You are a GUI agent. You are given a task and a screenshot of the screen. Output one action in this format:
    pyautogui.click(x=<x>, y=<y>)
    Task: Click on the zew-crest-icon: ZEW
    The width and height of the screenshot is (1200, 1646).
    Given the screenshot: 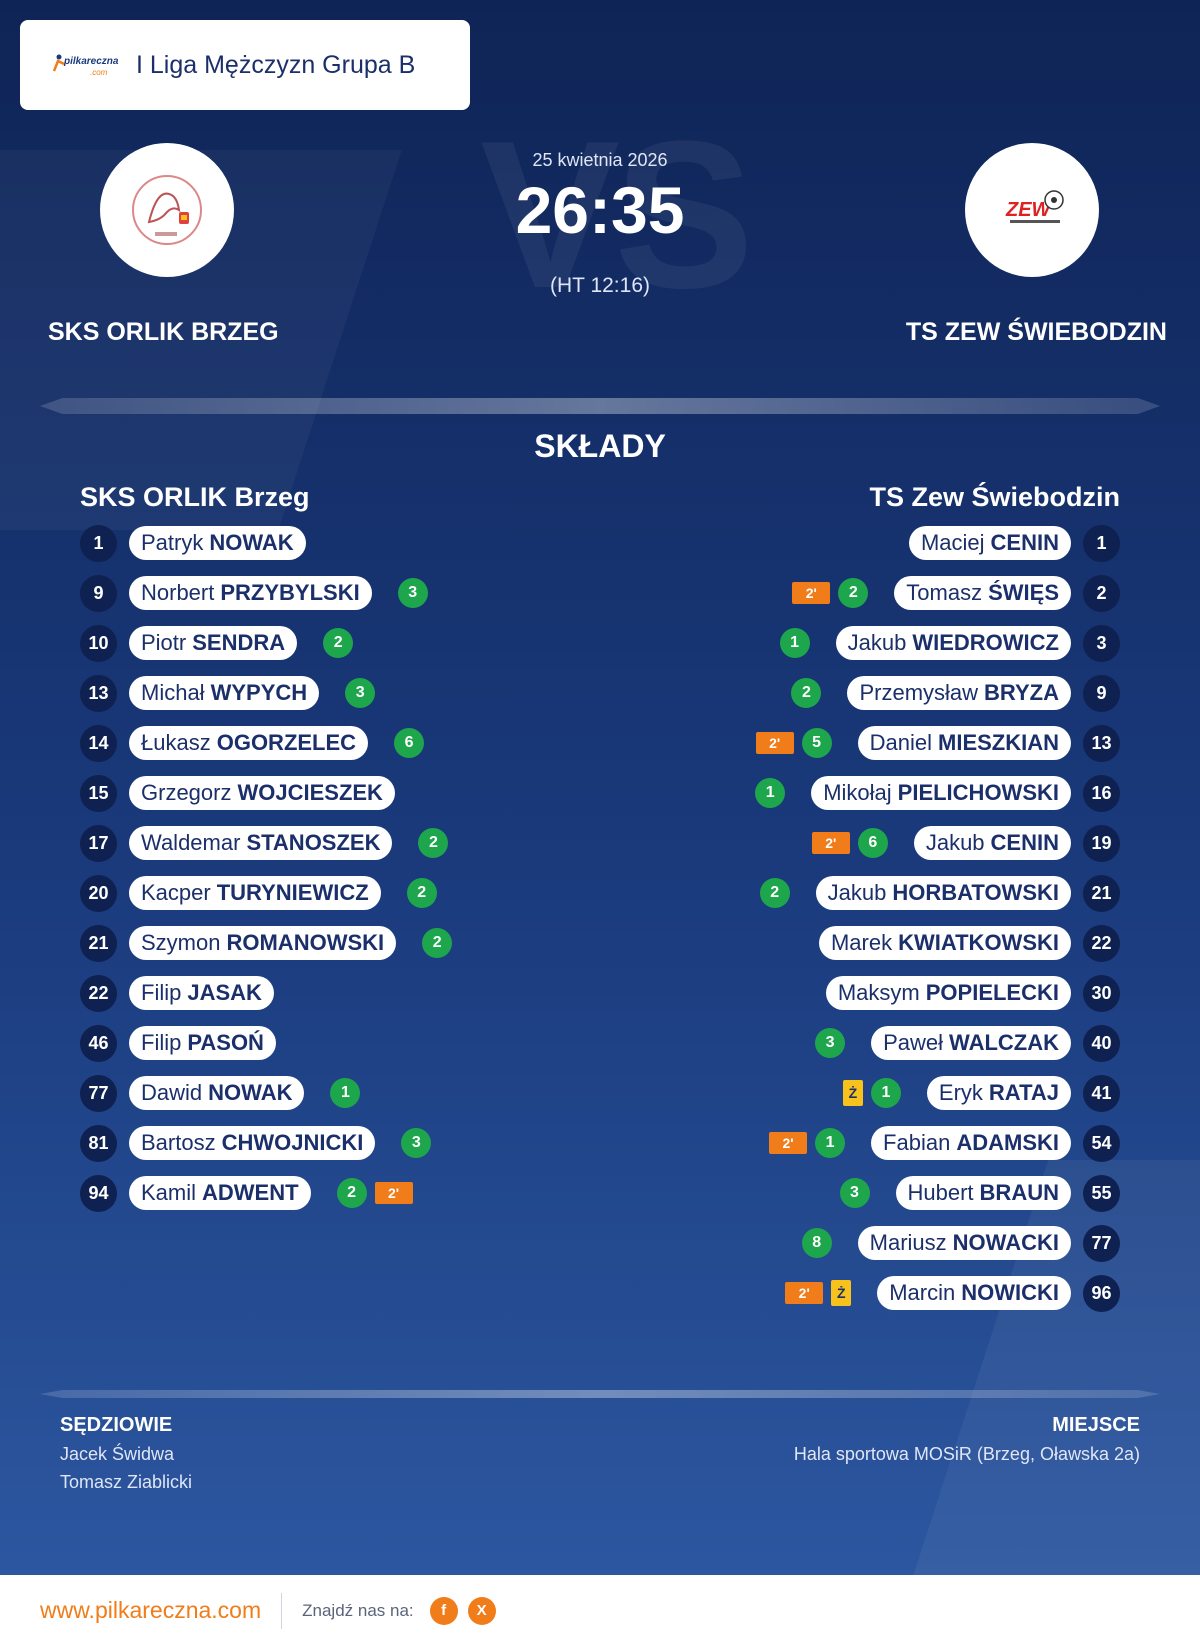 What is the action you would take?
    pyautogui.click(x=1034, y=206)
    